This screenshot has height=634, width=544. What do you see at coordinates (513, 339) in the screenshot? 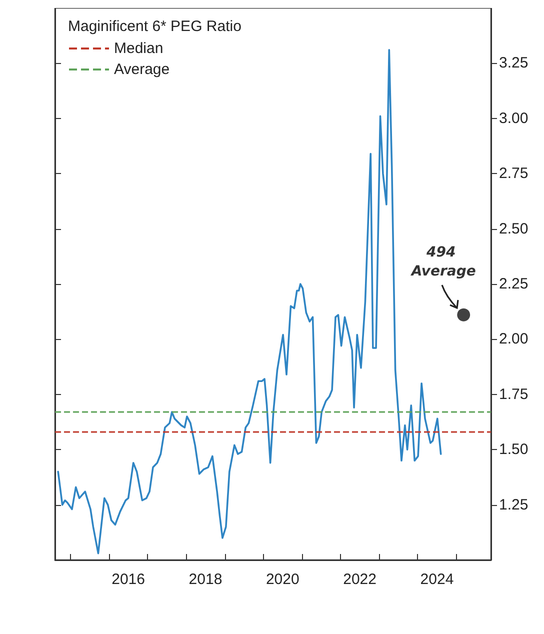
I see `y-tick-label: 2.00` at bounding box center [513, 339].